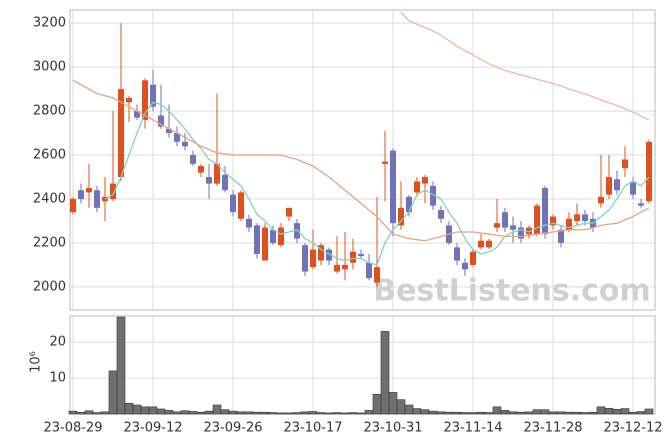 Image resolution: width=671 pixels, height=444 pixels. Describe the element at coordinates (36, 362) in the screenshot. I see `volume-axis-label: 10⁶` at that location.